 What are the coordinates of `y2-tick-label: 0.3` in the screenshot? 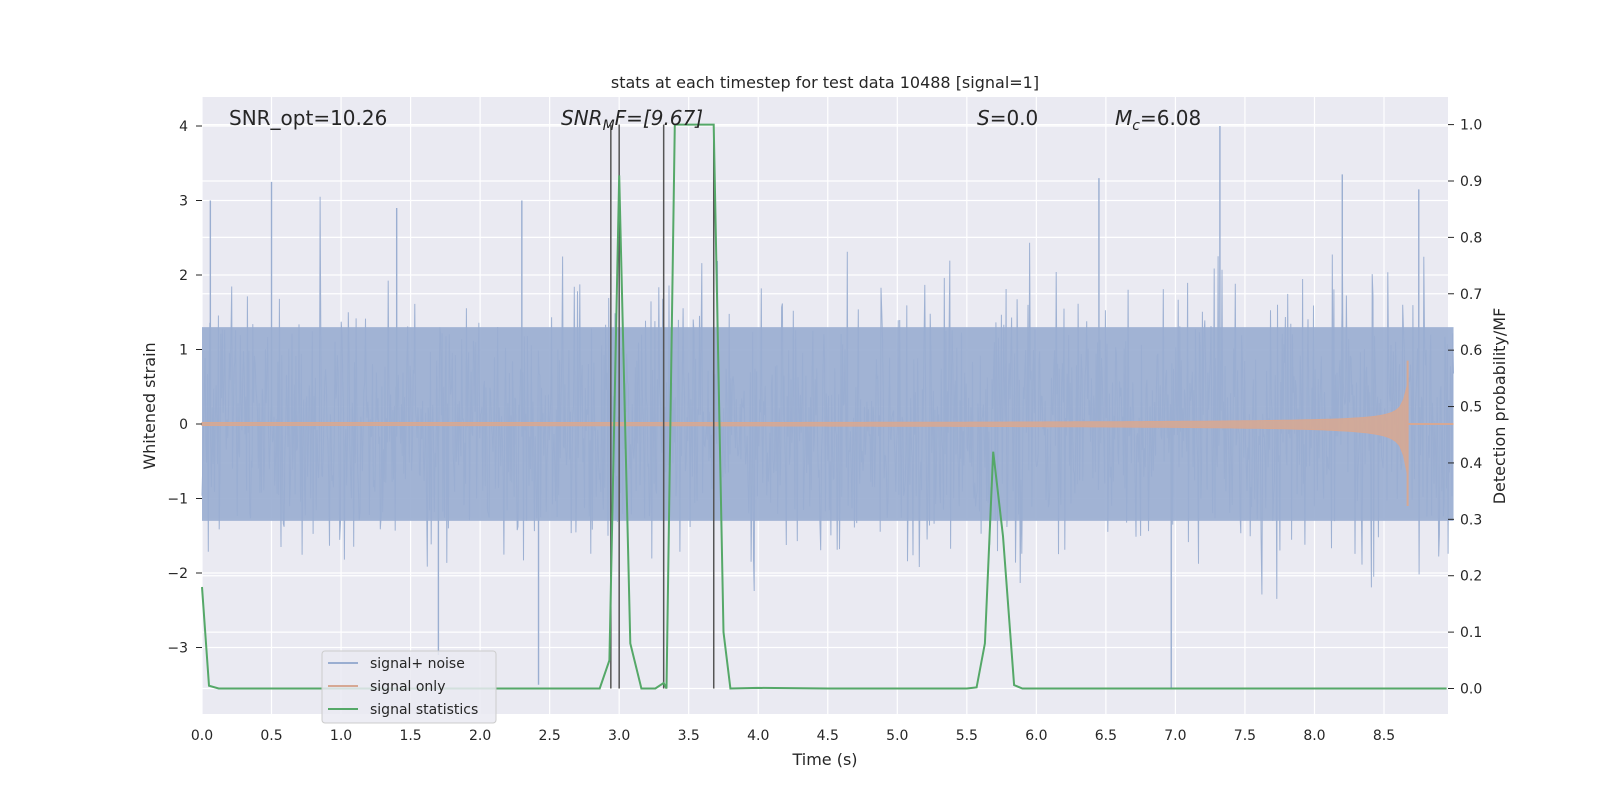 It's located at (1471, 520).